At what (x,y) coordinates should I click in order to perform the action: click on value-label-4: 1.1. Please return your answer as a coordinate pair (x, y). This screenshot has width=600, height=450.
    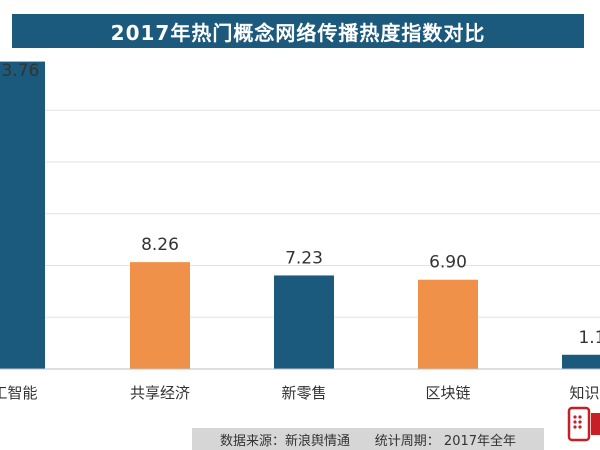
    Looking at the image, I should click on (589, 338).